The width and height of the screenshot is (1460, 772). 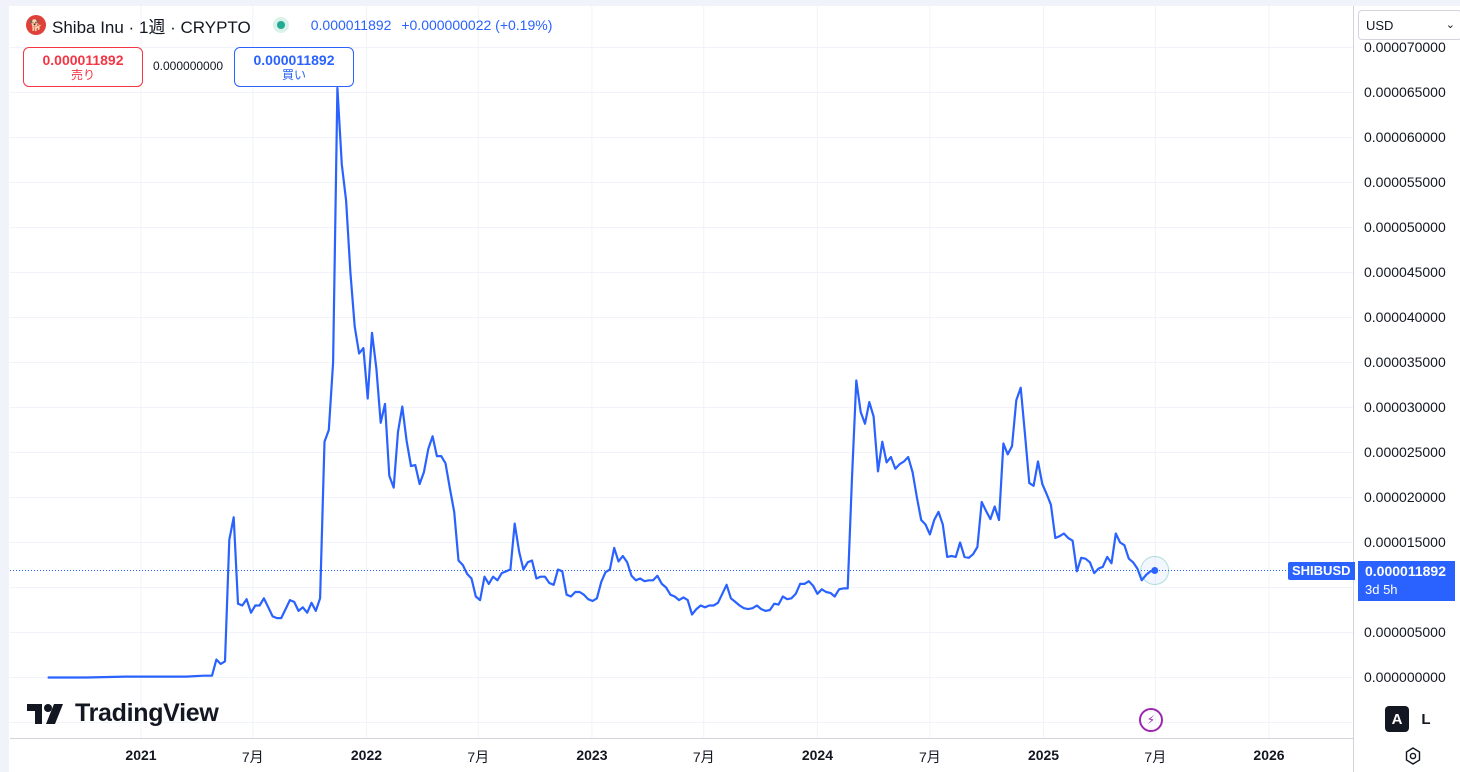 What do you see at coordinates (1409, 25) in the screenshot?
I see `currency-select: USD ⌄` at bounding box center [1409, 25].